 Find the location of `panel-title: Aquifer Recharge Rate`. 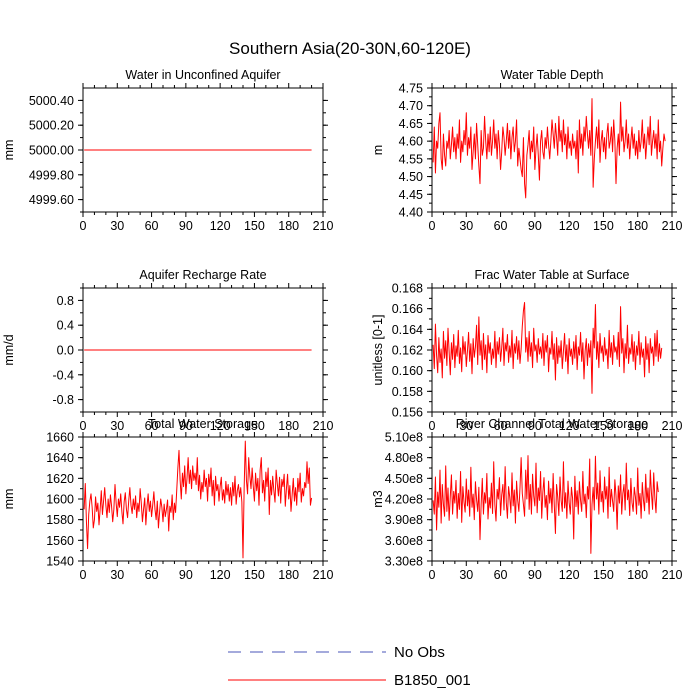

panel-title: Aquifer Recharge Rate is located at coordinates (202, 275).